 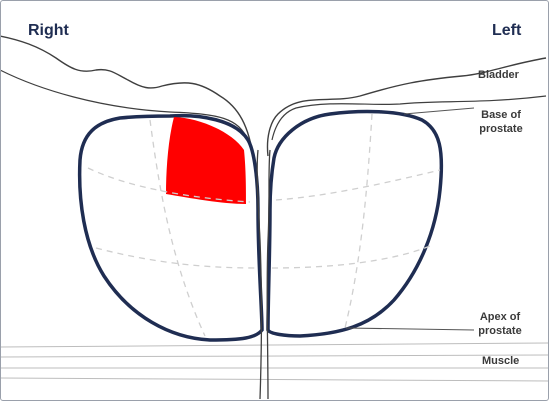 I want to click on muscle-label: Muscle, so click(x=501, y=361).